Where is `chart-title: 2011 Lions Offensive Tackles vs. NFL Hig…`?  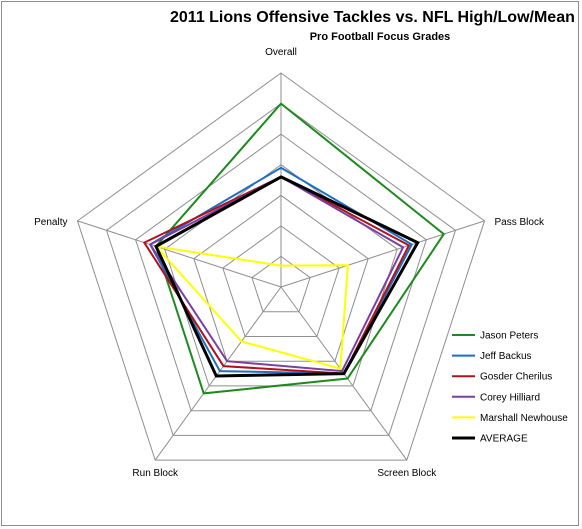 chart-title: 2011 Lions Offensive Tackles vs. NFL Hig… is located at coordinates (372, 17).